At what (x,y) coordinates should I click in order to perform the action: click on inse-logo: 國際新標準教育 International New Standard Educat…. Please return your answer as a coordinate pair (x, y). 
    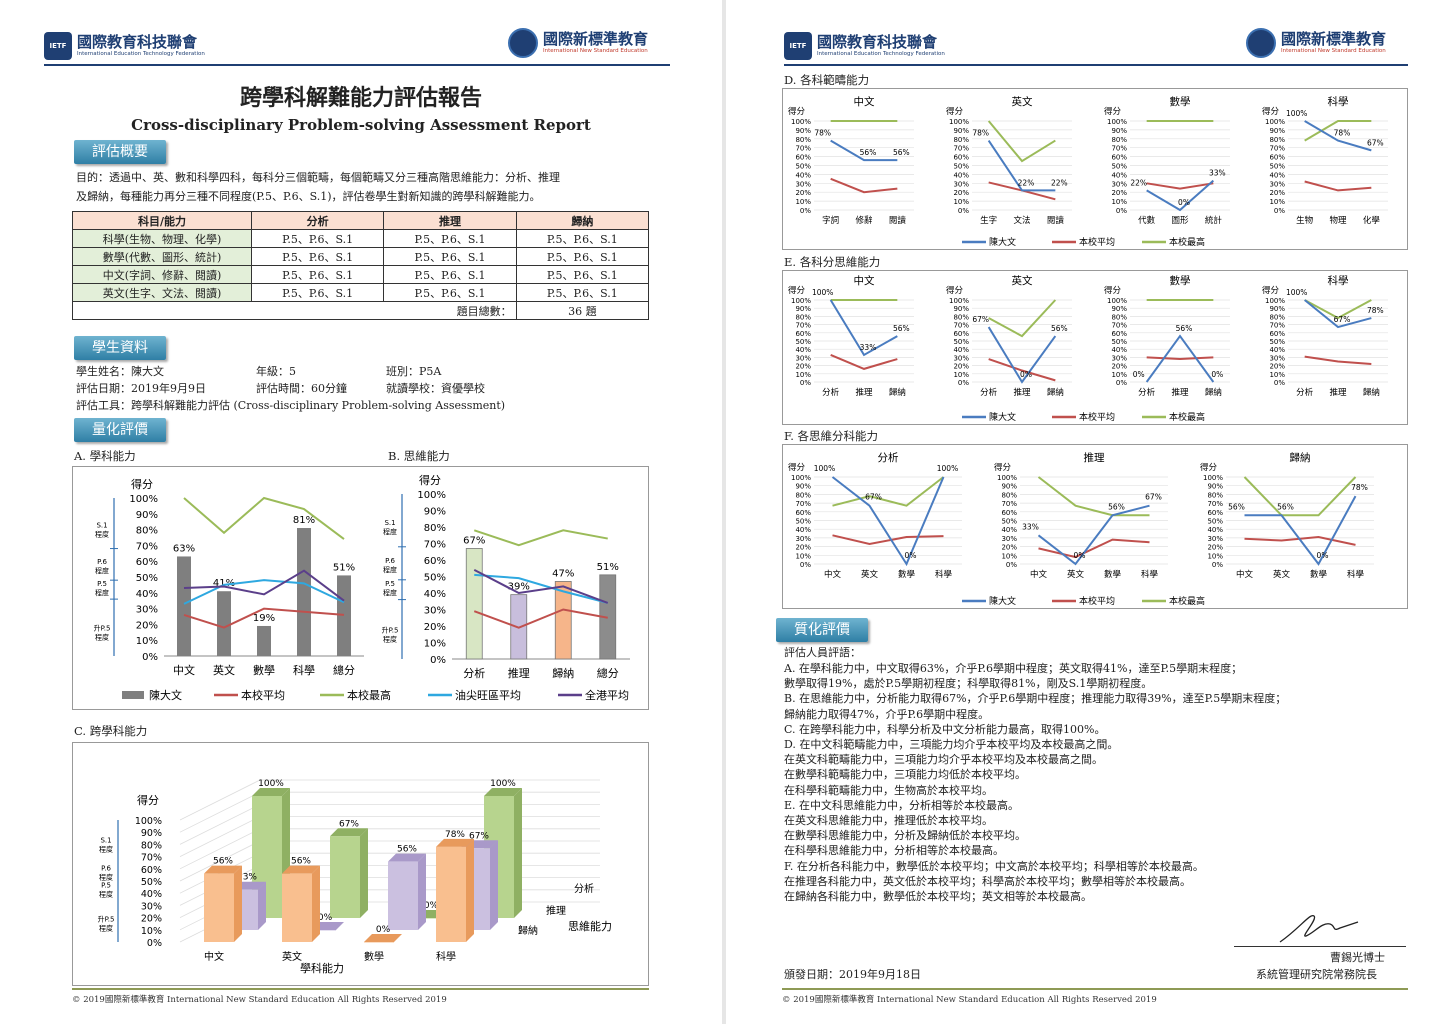
    Looking at the image, I should click on (1316, 43).